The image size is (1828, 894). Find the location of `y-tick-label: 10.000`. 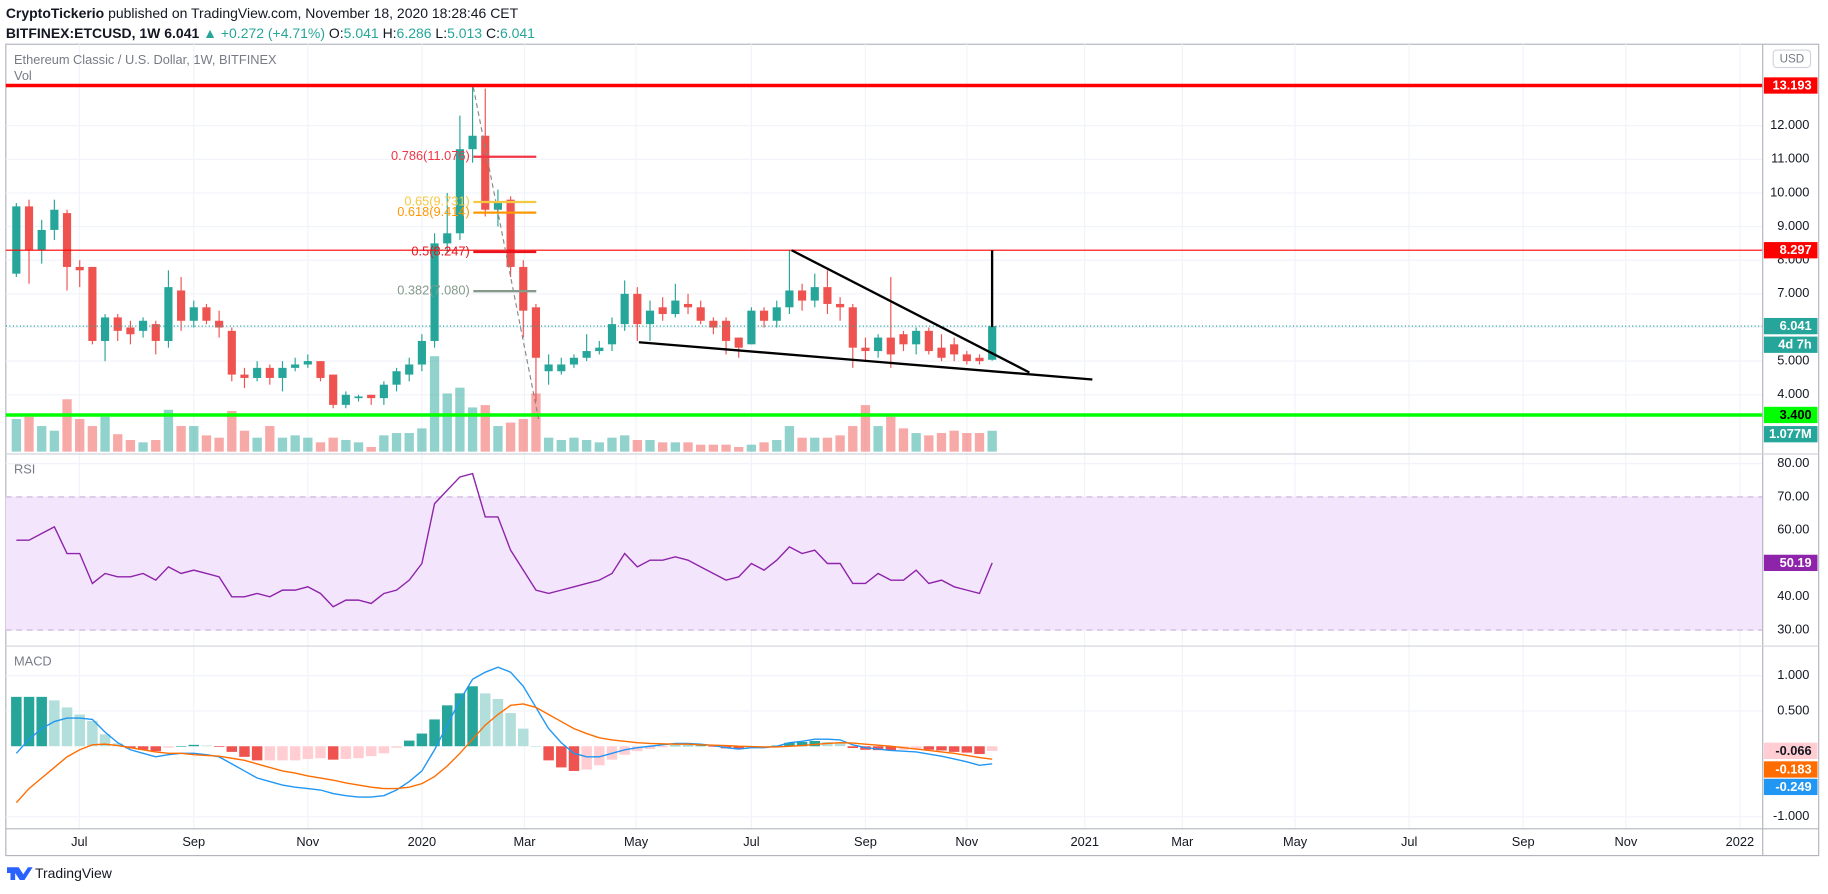

y-tick-label: 10.000 is located at coordinates (1789, 191).